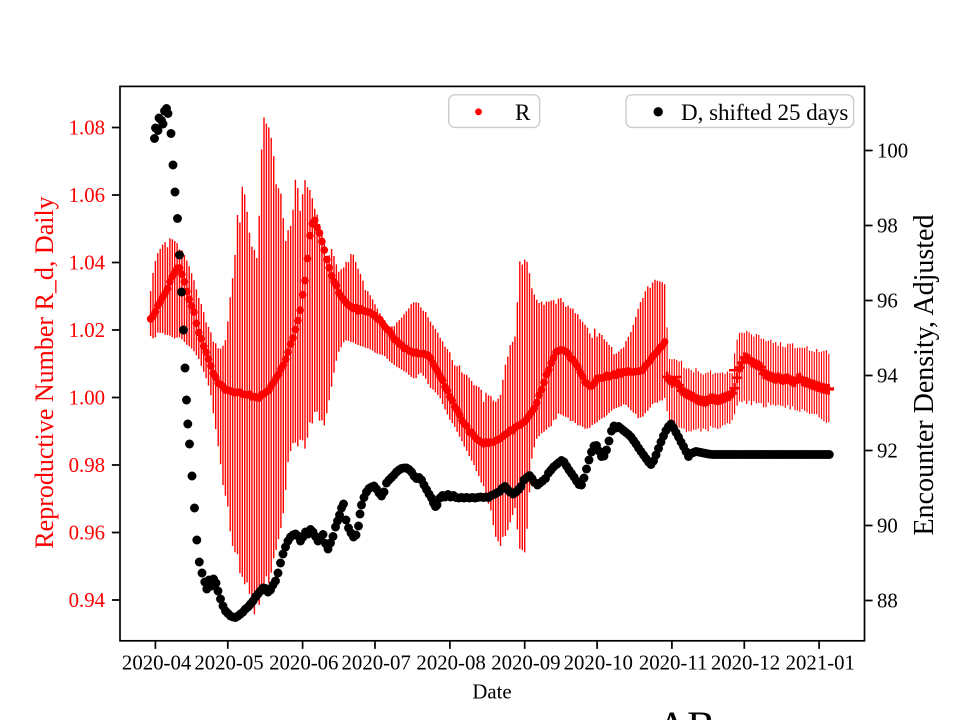 The height and width of the screenshot is (725, 960). Describe the element at coordinates (87, 195) in the screenshot. I see `svg-text: 1.06` at that location.